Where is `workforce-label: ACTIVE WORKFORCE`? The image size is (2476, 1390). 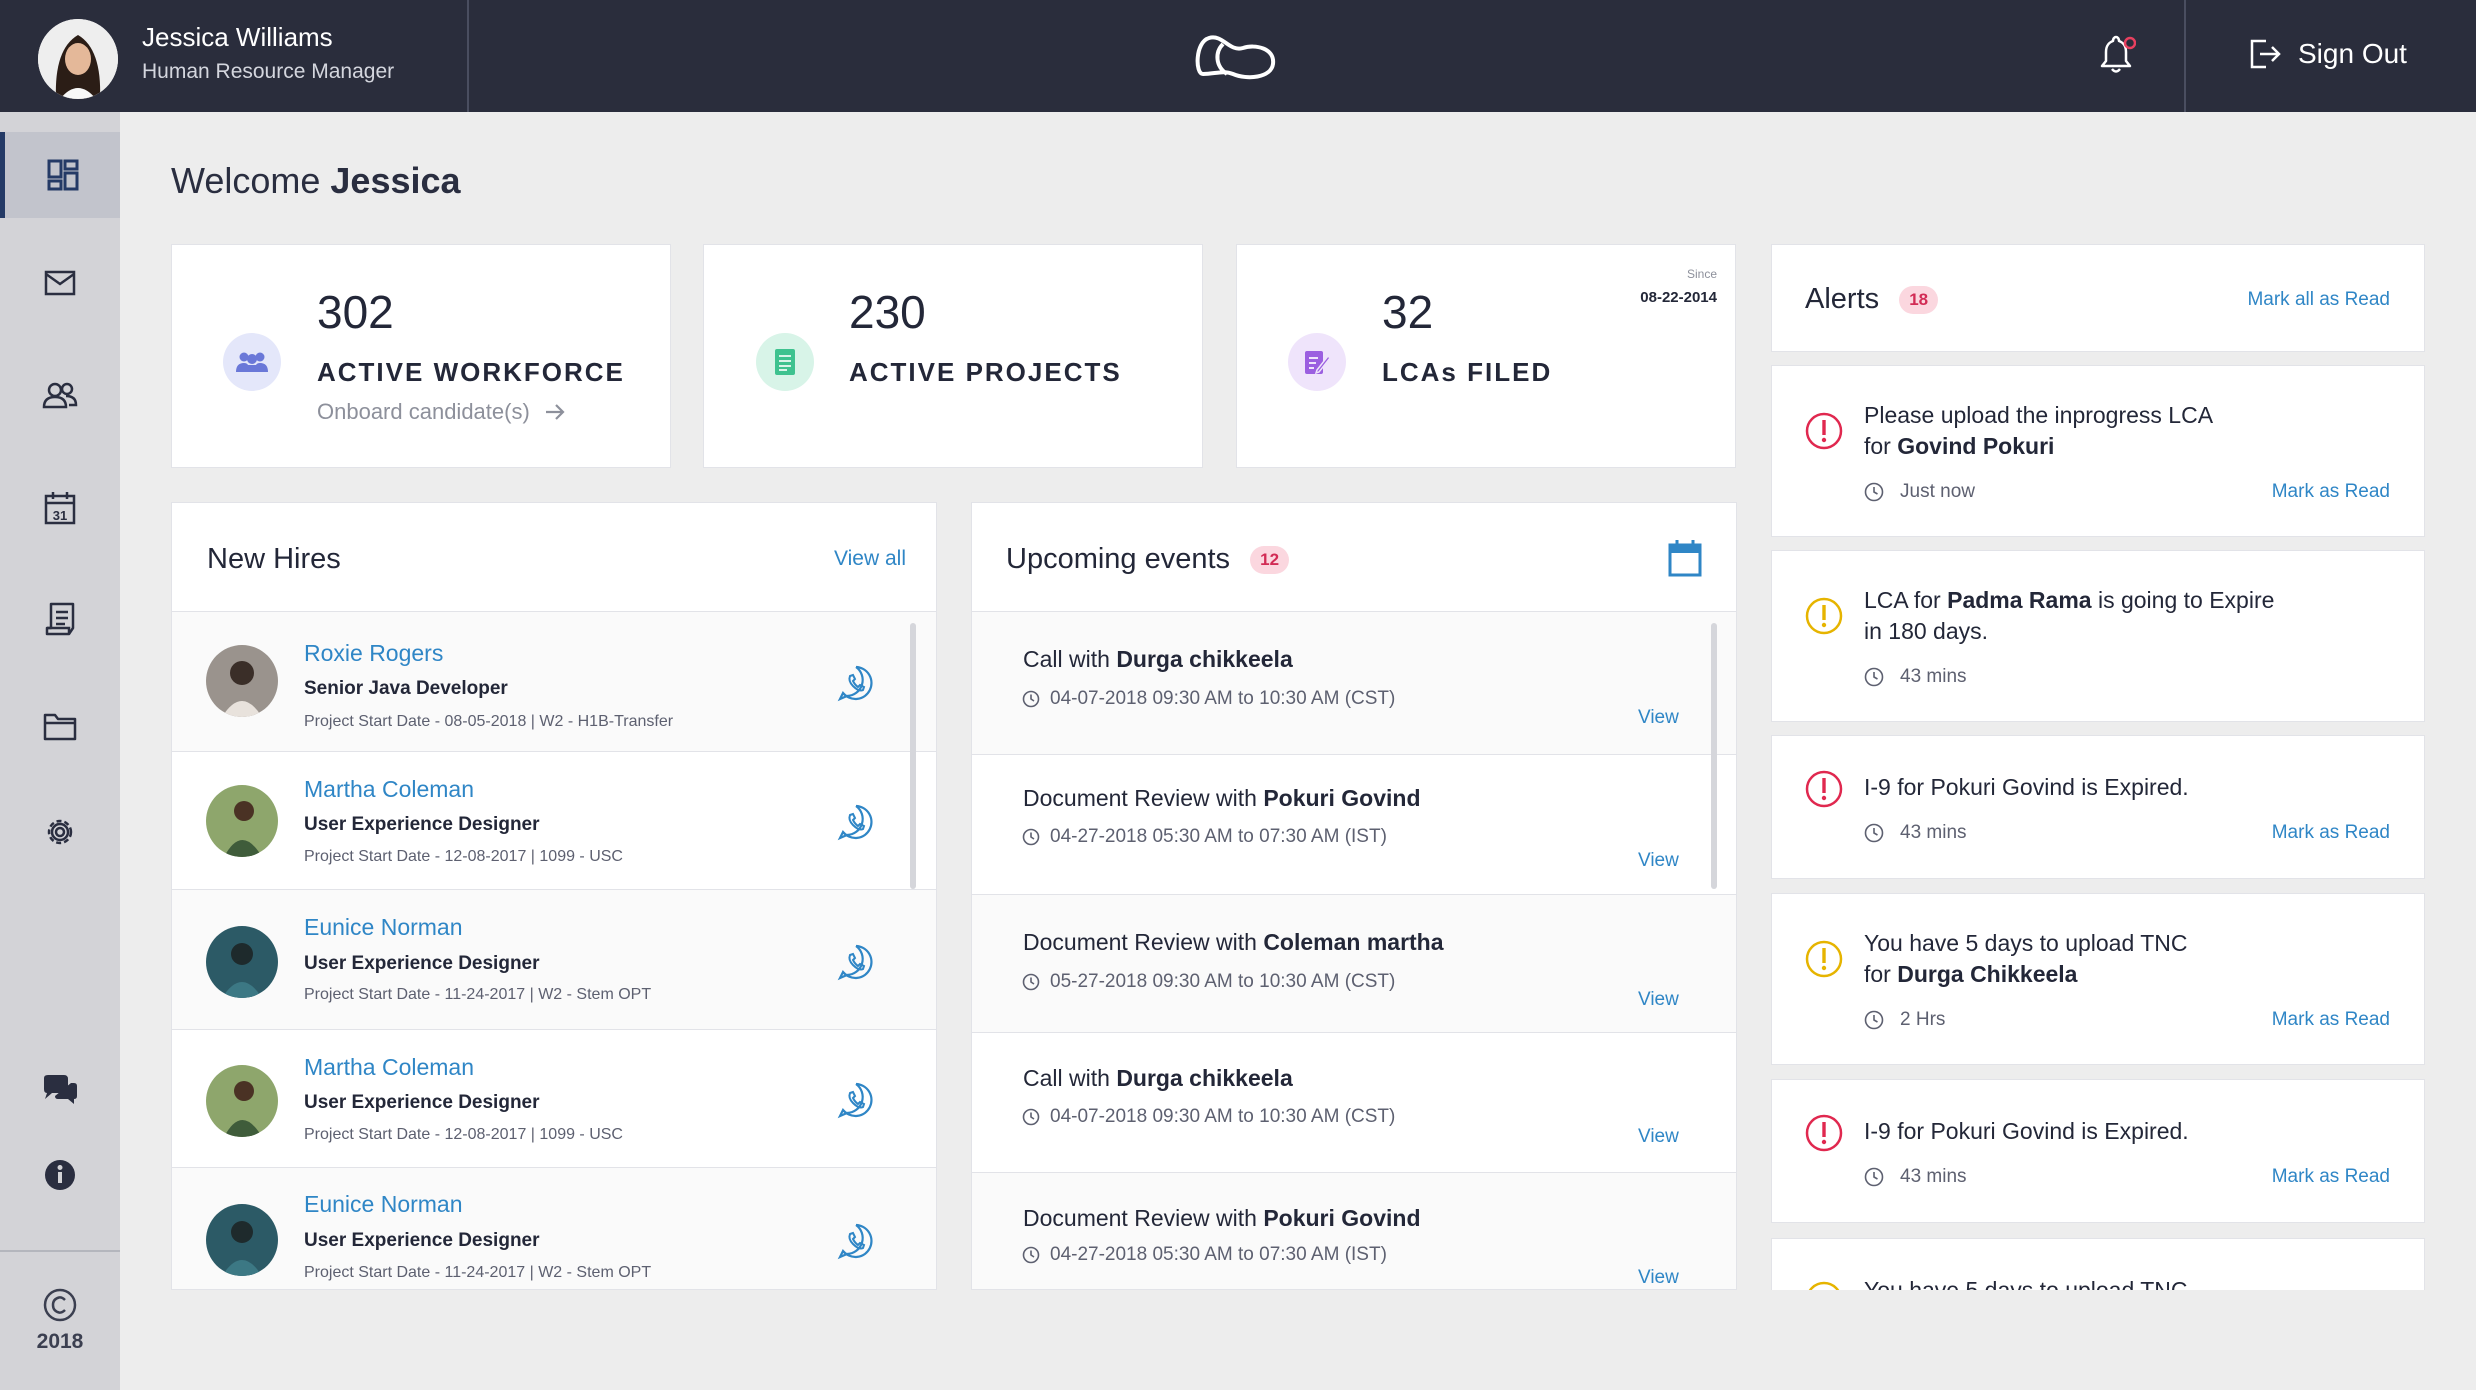 workforce-label: ACTIVE WORKFORCE is located at coordinates (471, 372).